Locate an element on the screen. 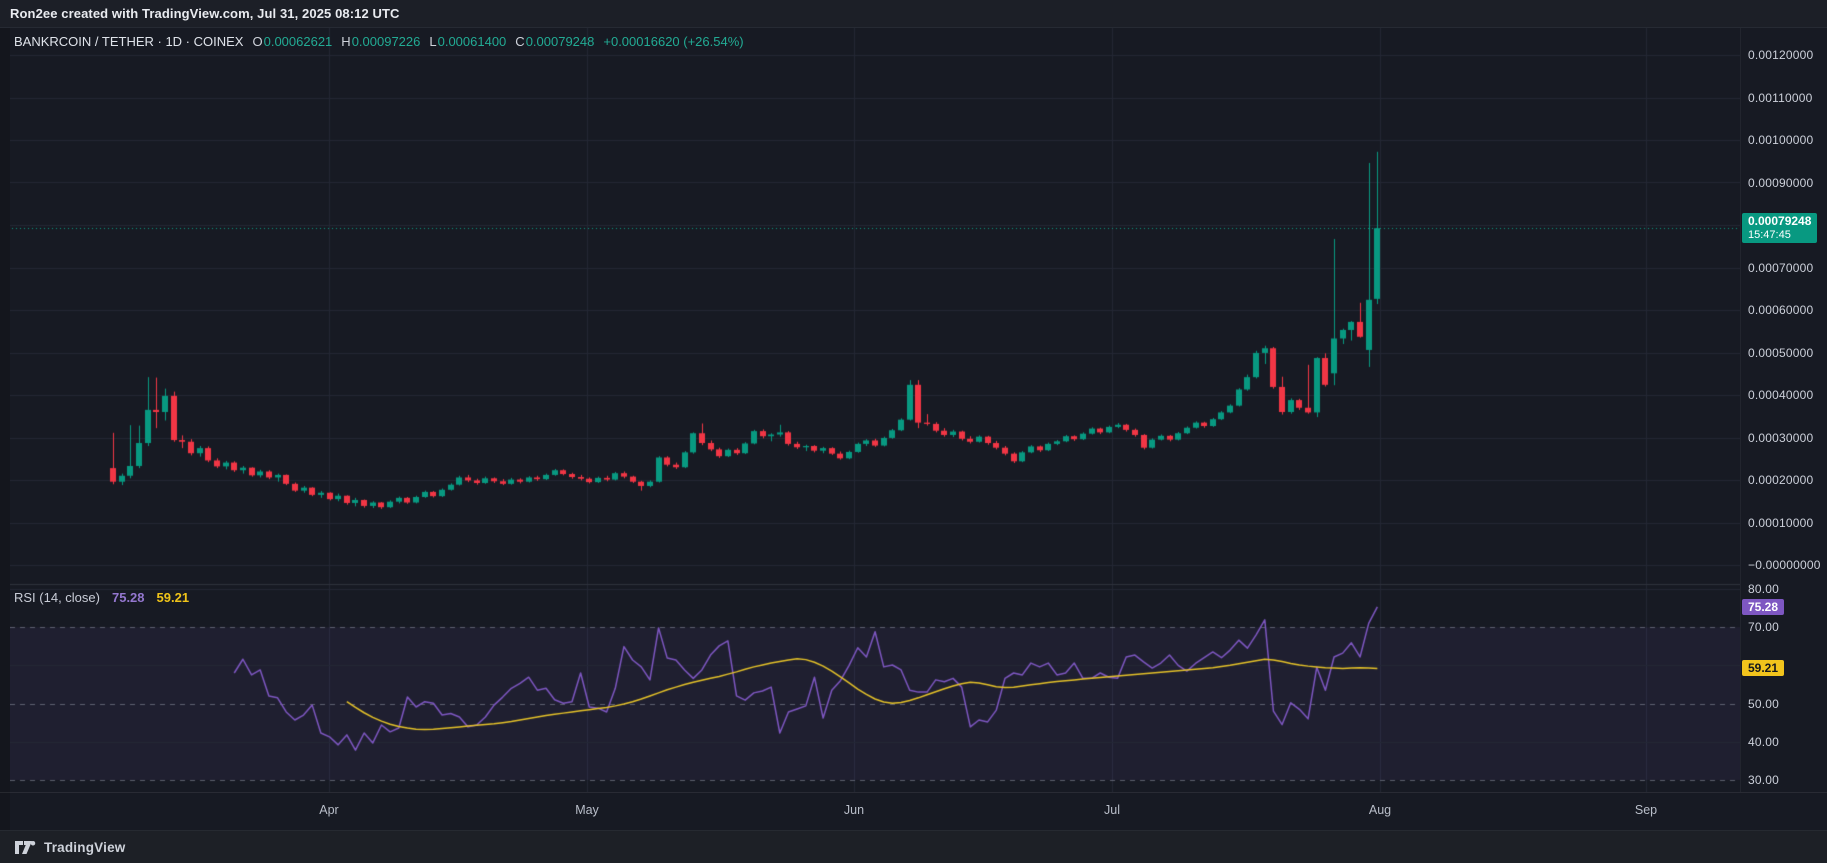  price-tick-label: 0.00090000 is located at coordinates (1781, 182).